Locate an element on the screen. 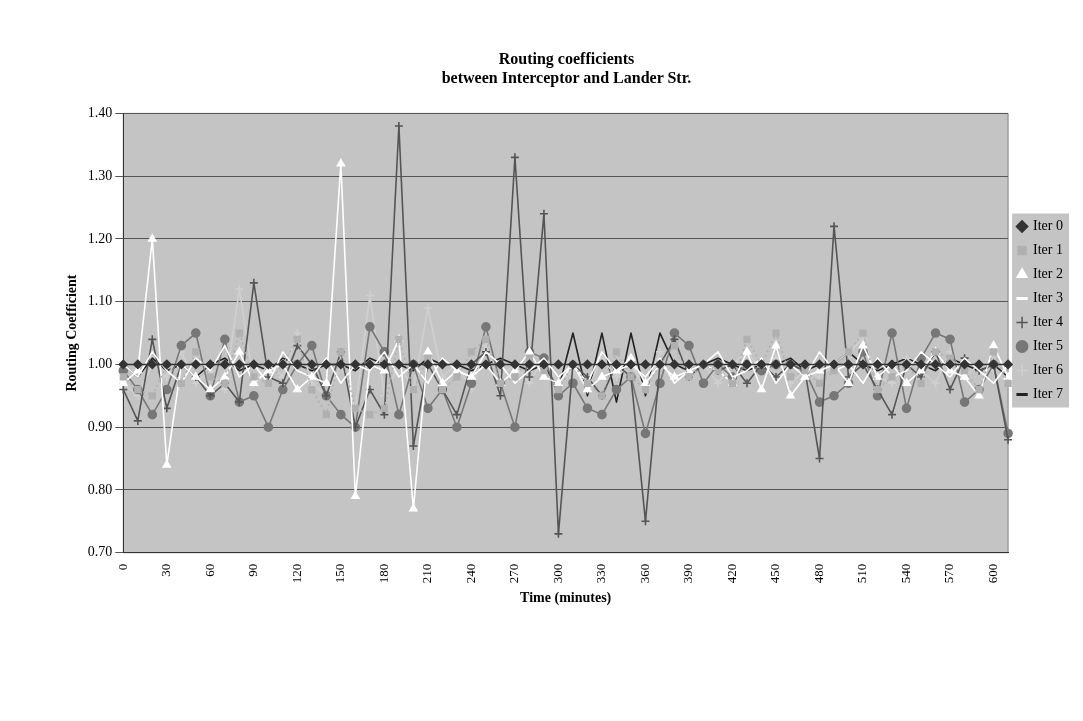  y-tick-label: 1.00 is located at coordinates (100, 364).